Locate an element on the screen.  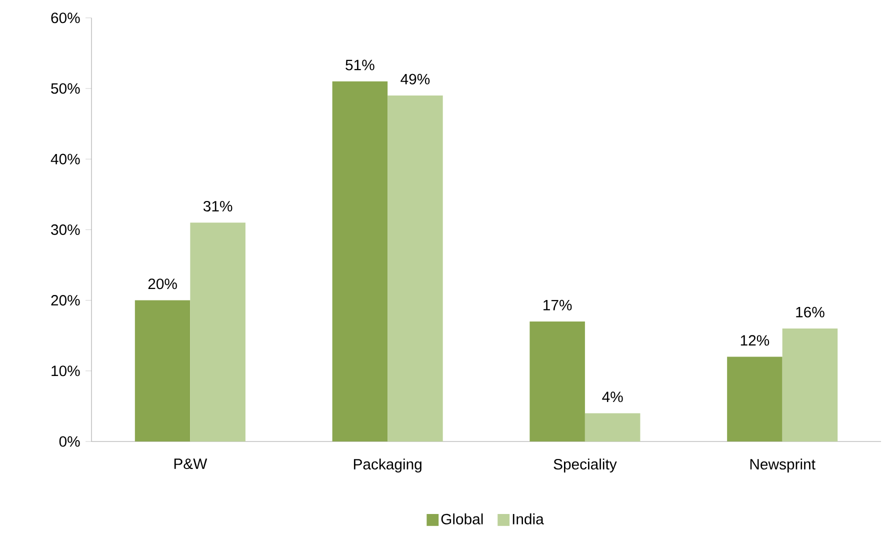
y-tick-label: 10% is located at coordinates (66, 371).